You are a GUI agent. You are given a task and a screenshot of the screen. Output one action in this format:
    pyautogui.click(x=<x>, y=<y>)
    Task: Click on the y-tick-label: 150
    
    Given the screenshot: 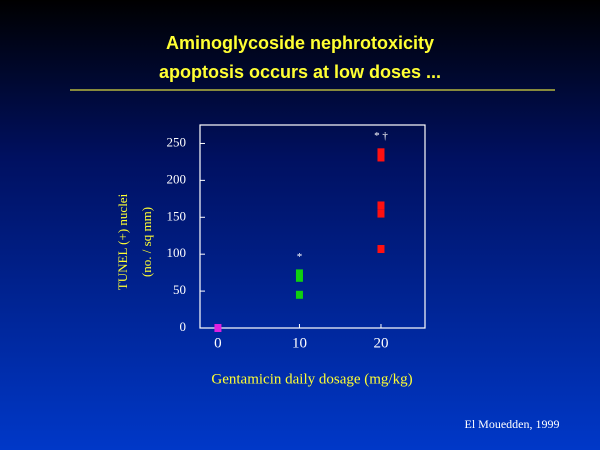 What is the action you would take?
    pyautogui.click(x=177, y=215)
    